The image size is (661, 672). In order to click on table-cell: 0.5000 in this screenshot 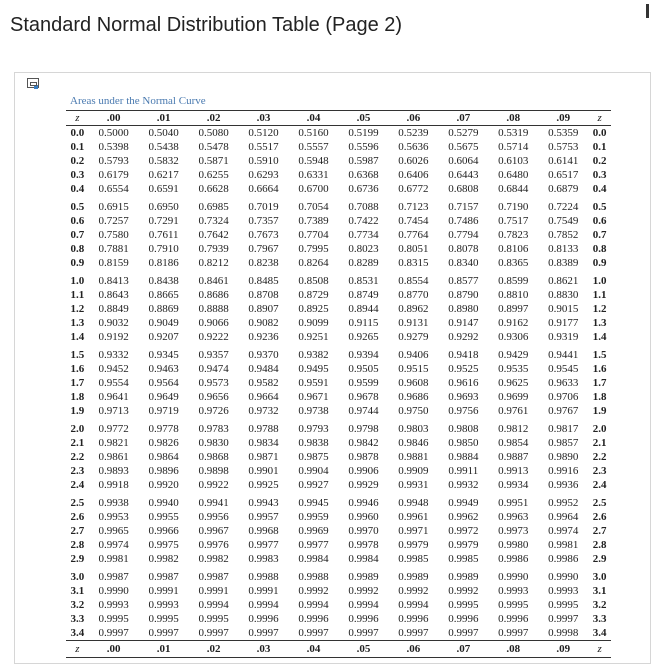, I will do `click(113, 133)`.